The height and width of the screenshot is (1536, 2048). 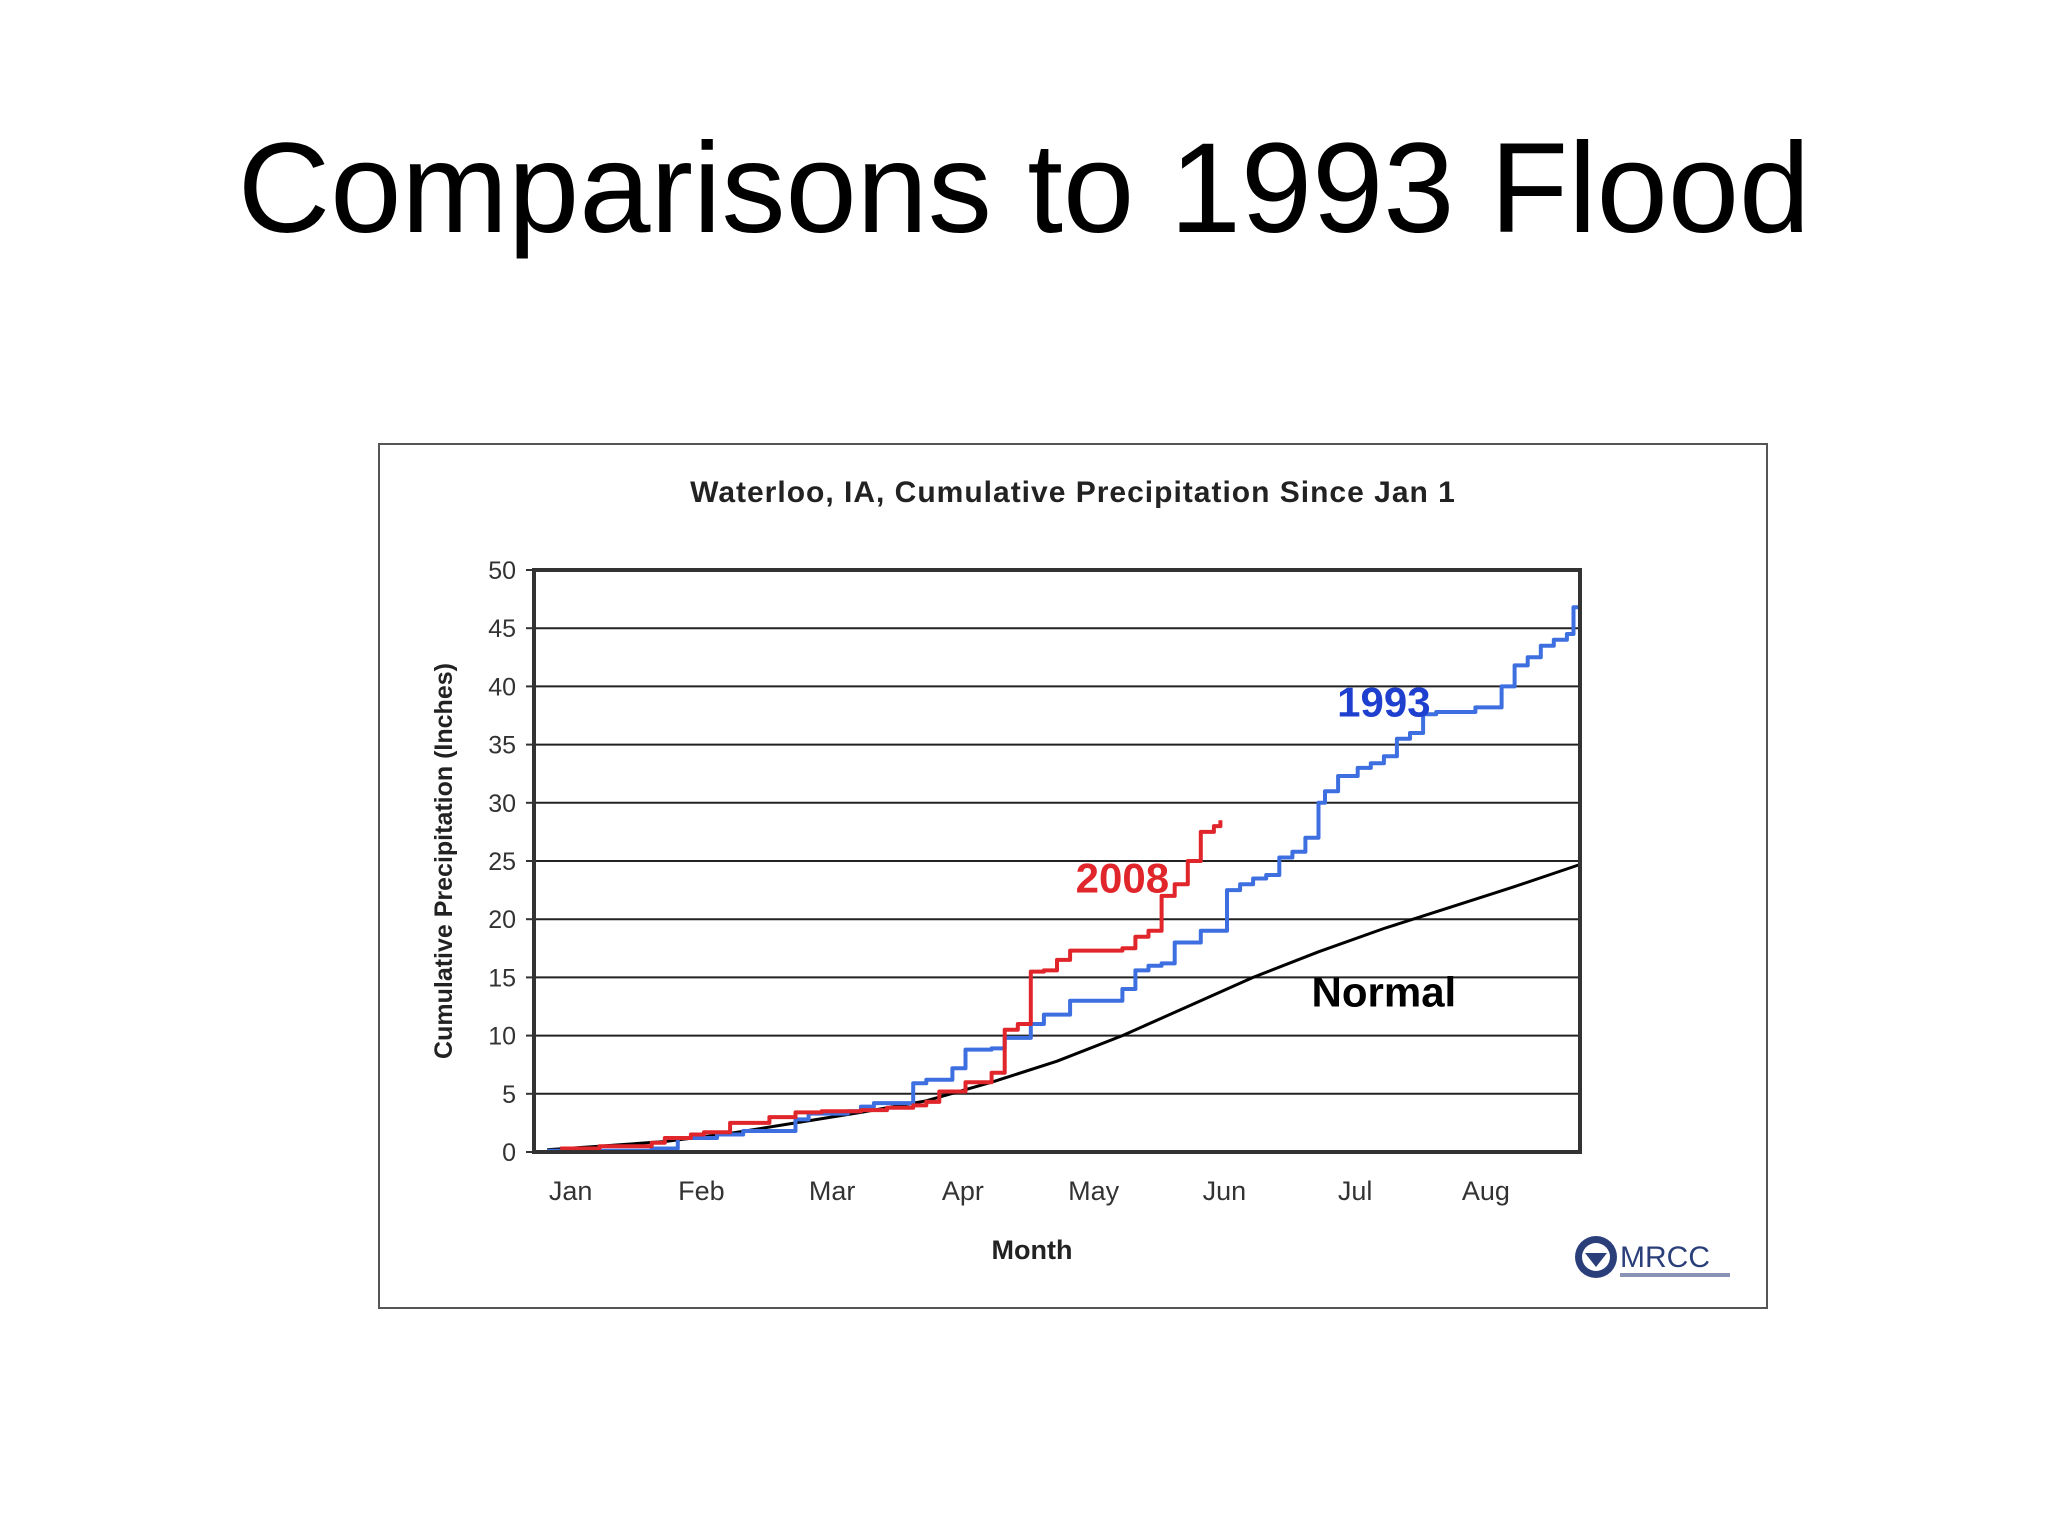 What do you see at coordinates (1094, 1191) in the screenshot?
I see `x-tick-label: May` at bounding box center [1094, 1191].